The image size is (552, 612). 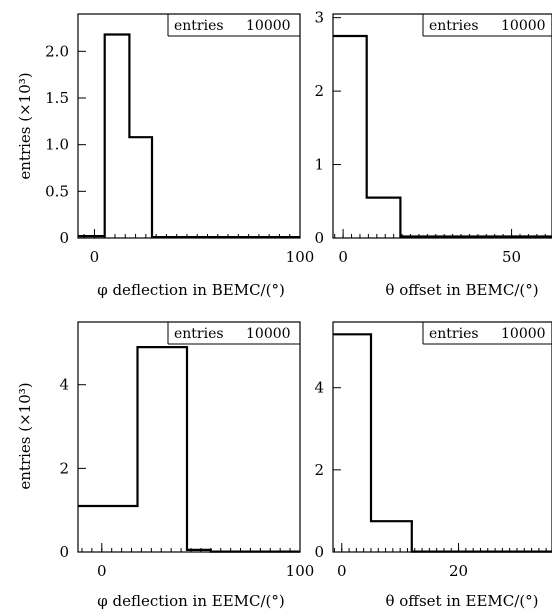 I want to click on x-axis-title: φ deflection in BEMC/(°), so click(x=191, y=290).